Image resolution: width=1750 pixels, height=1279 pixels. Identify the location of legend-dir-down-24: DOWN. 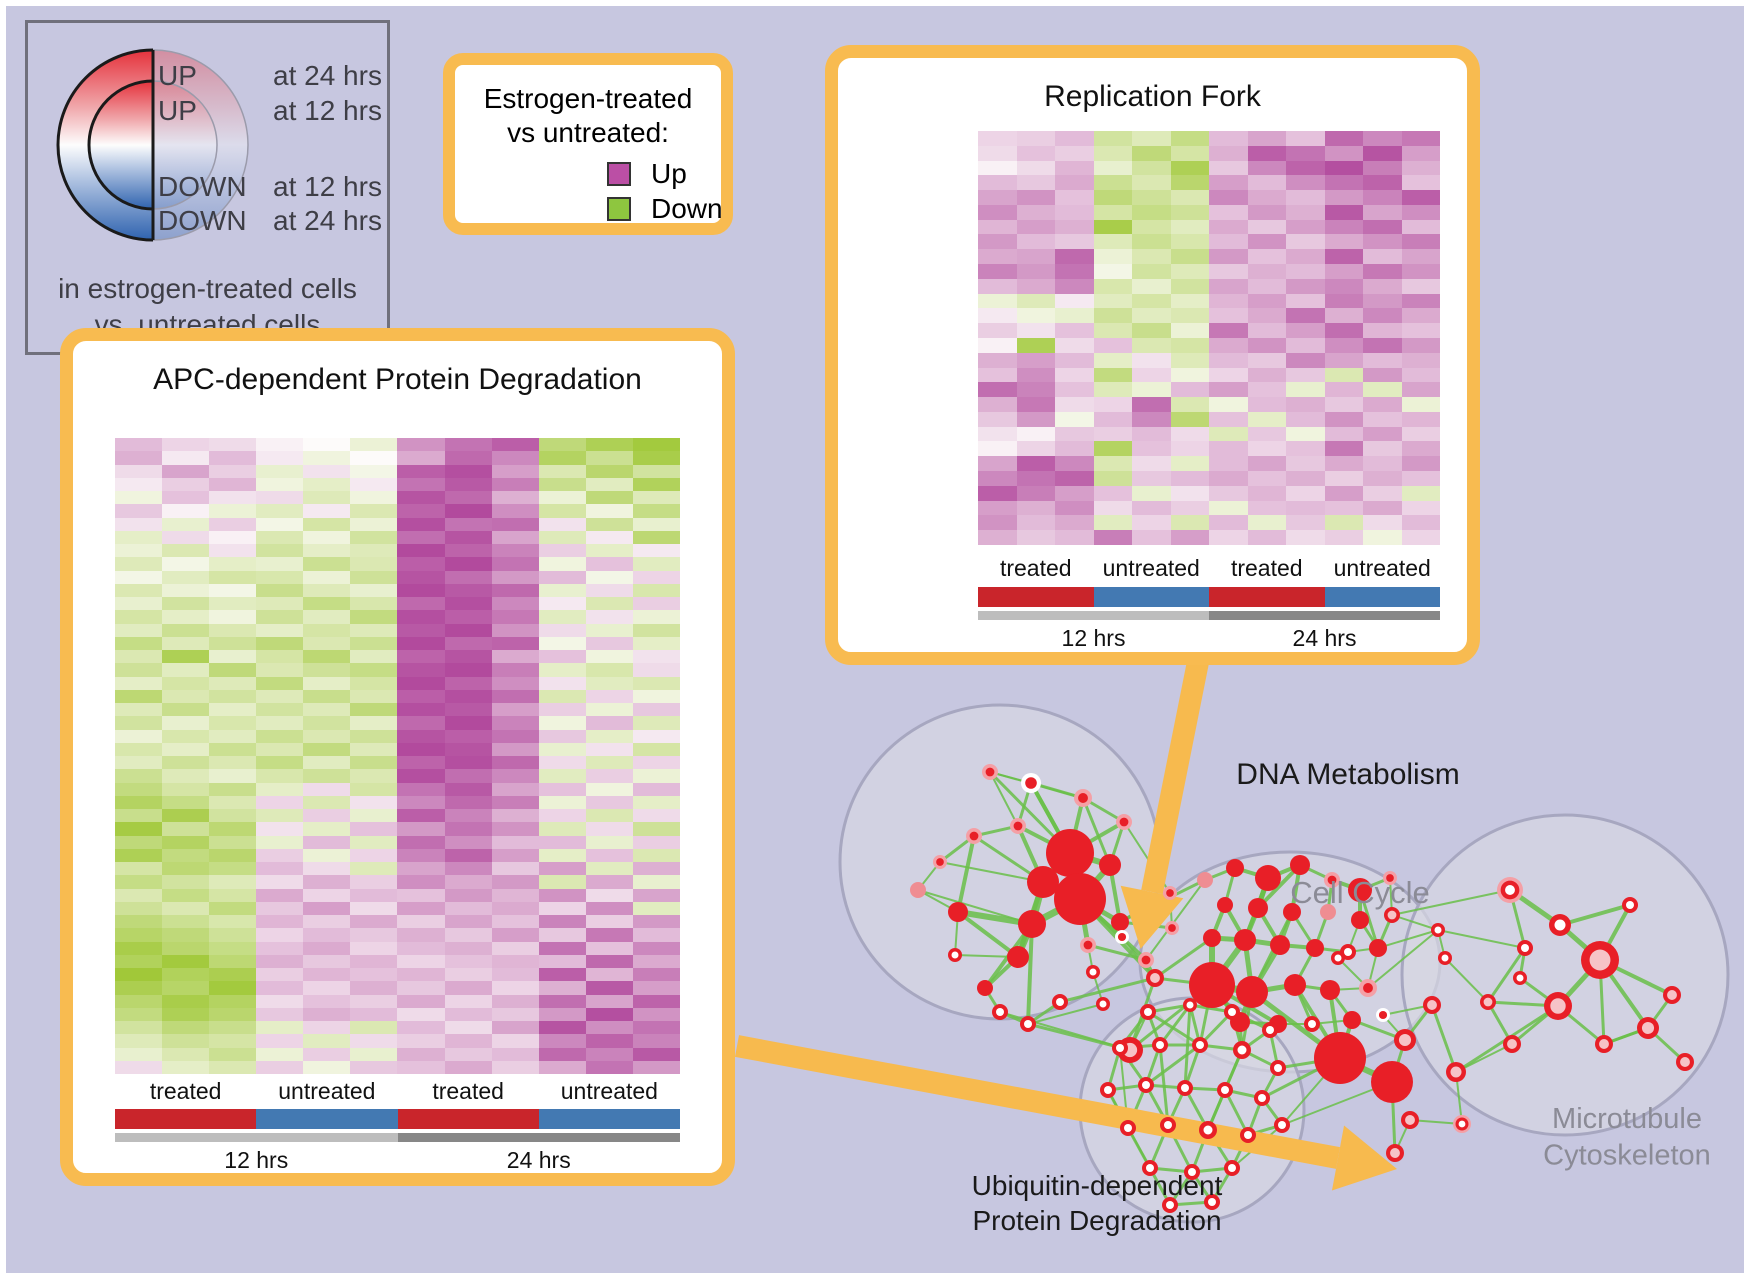
(202, 220).